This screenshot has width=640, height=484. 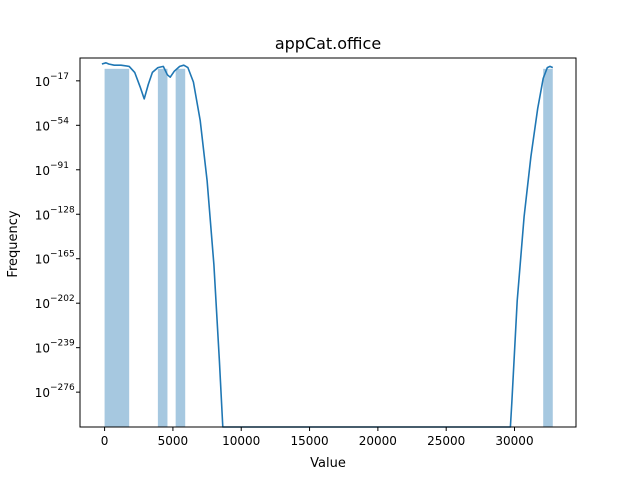 What do you see at coordinates (328, 43) in the screenshot?
I see `chart-title: appCat.office` at bounding box center [328, 43].